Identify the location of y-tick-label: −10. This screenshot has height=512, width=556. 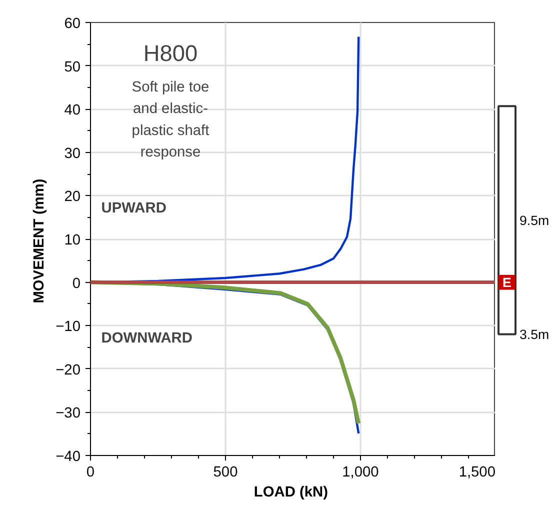
(68, 327).